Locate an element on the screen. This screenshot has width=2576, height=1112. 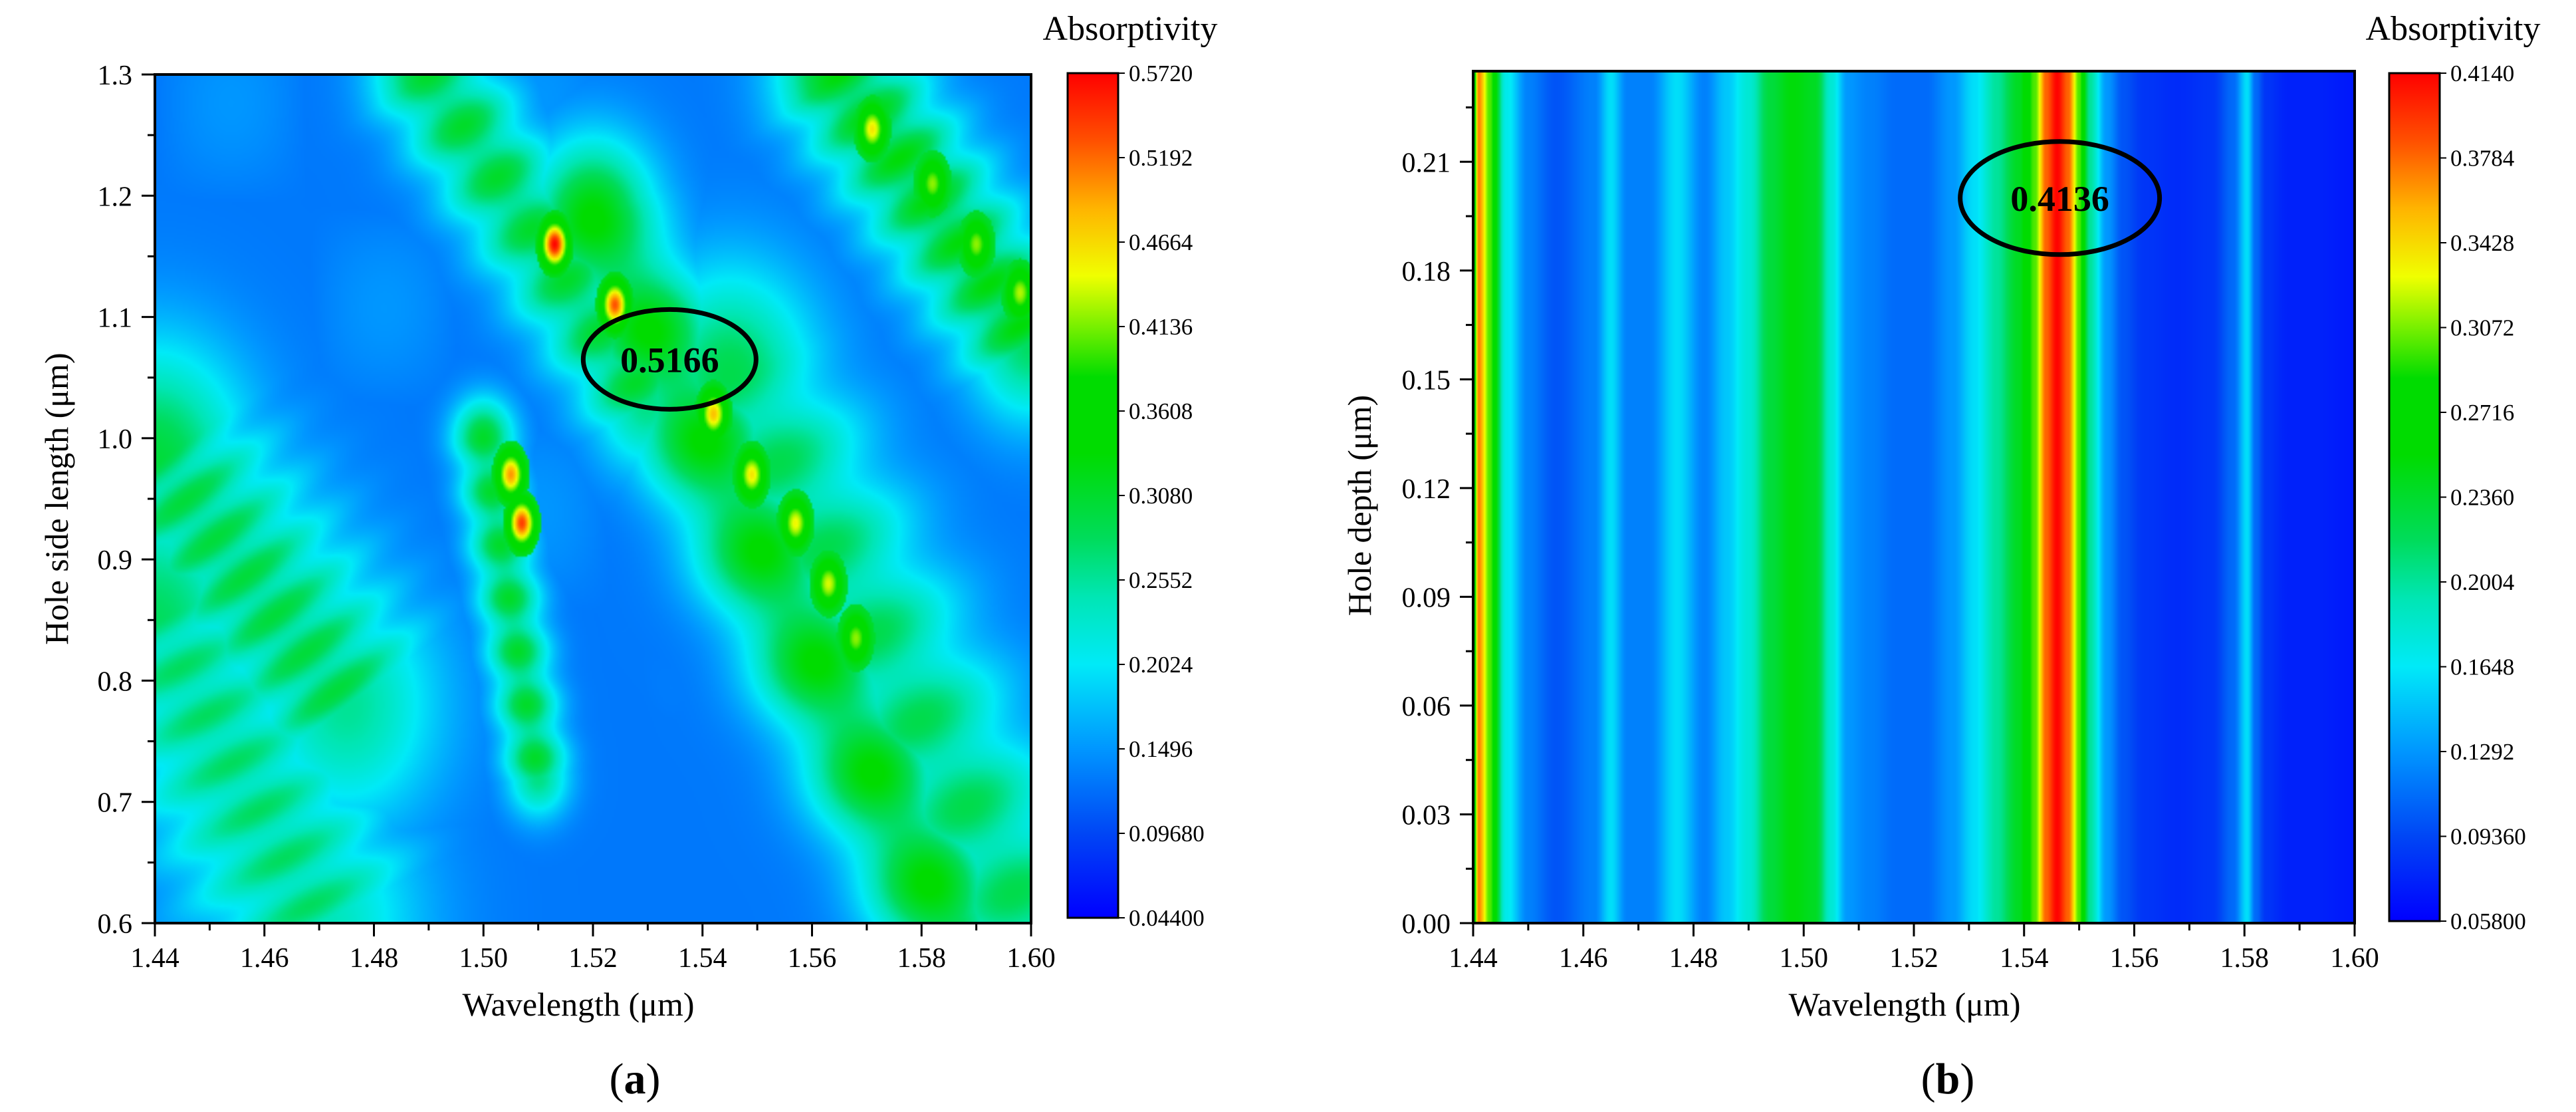
panel-a-colorbar-title: Absorptivity is located at coordinates (1130, 29).